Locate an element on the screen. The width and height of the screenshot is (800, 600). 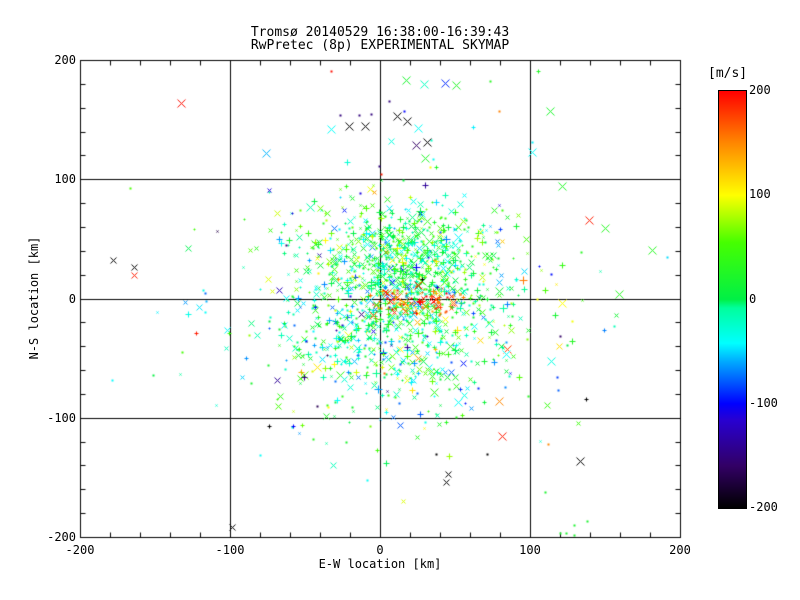
y-tick-label: 100 is located at coordinates (65, 179).